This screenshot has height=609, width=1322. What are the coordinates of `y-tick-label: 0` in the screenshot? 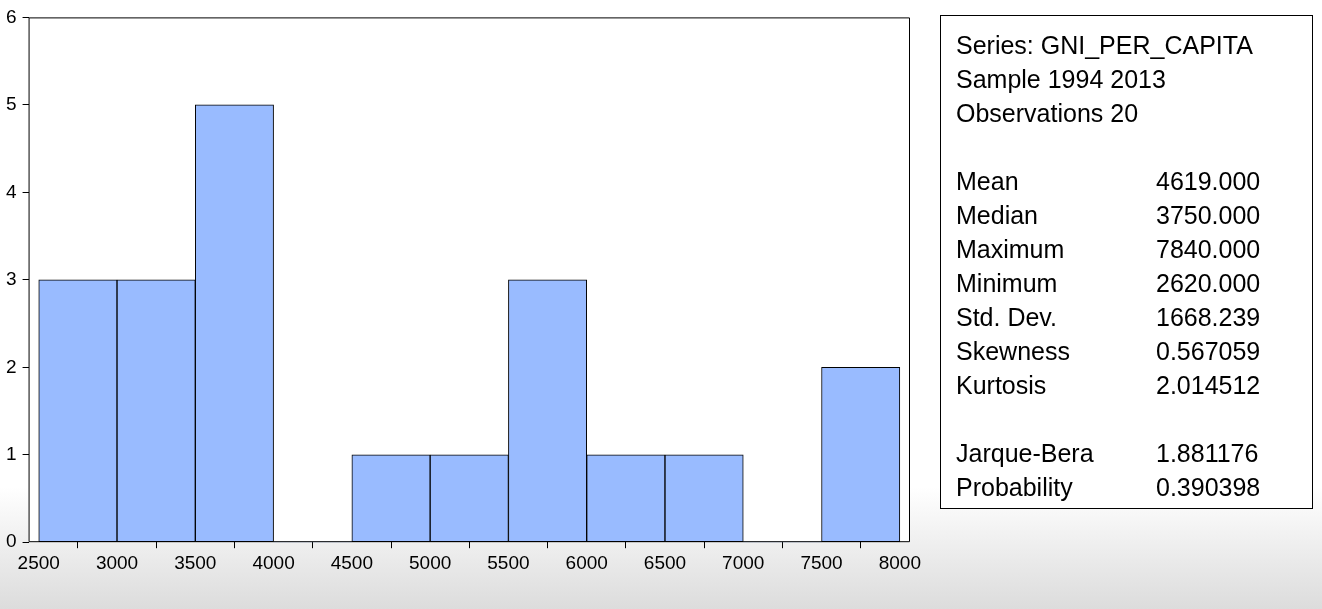 It's located at (11, 541).